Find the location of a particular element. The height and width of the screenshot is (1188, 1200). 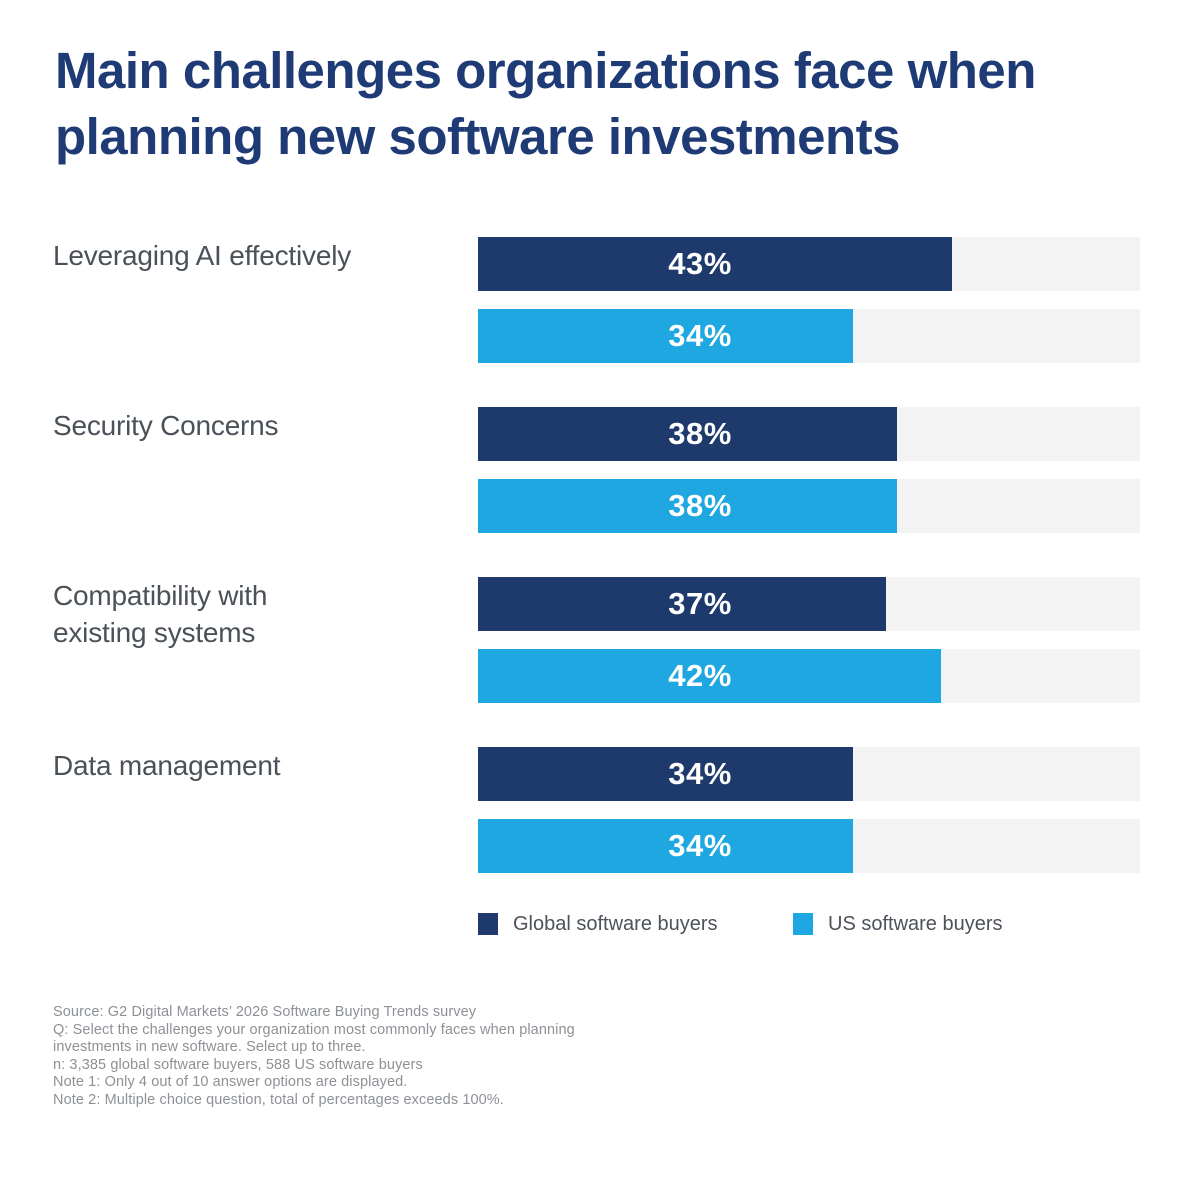

category-label: Security Concerns is located at coordinates (166, 425).